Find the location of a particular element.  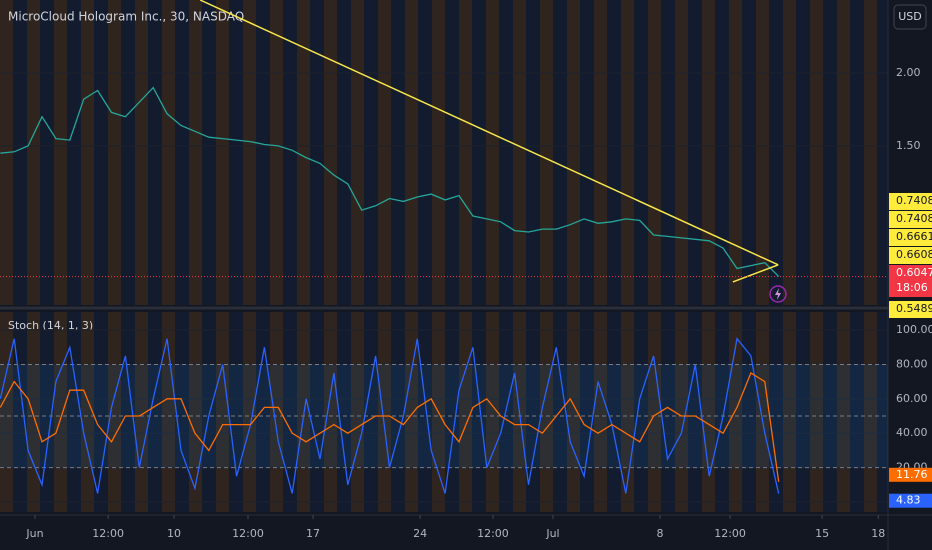

last-value-label: 11.76 is located at coordinates (912, 474).